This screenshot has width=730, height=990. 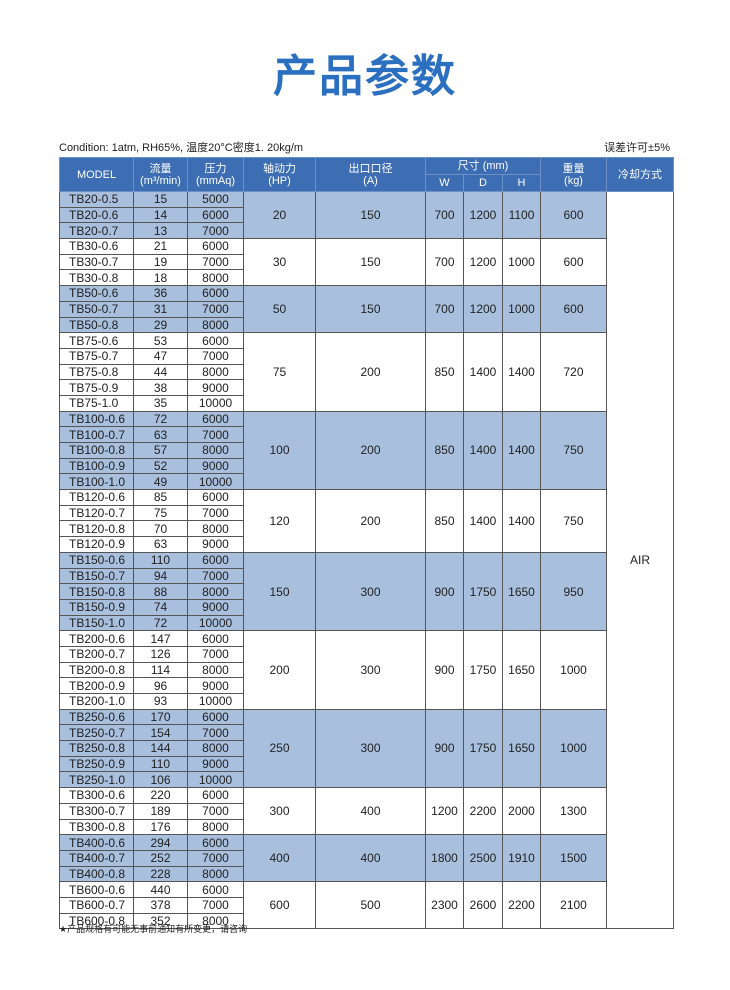 What do you see at coordinates (366, 215) in the screenshot?
I see `table-row: TB20-0.6 14 6000` at bounding box center [366, 215].